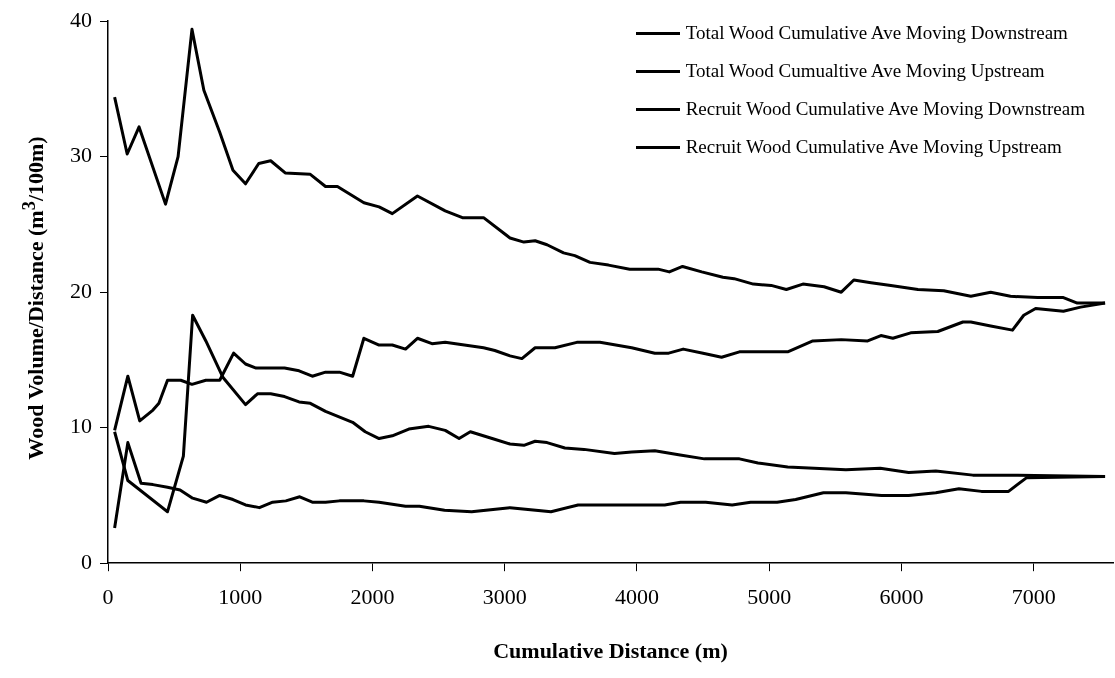 The height and width of the screenshot is (678, 1115). I want to click on y-tick-label: 40, so click(81, 19).